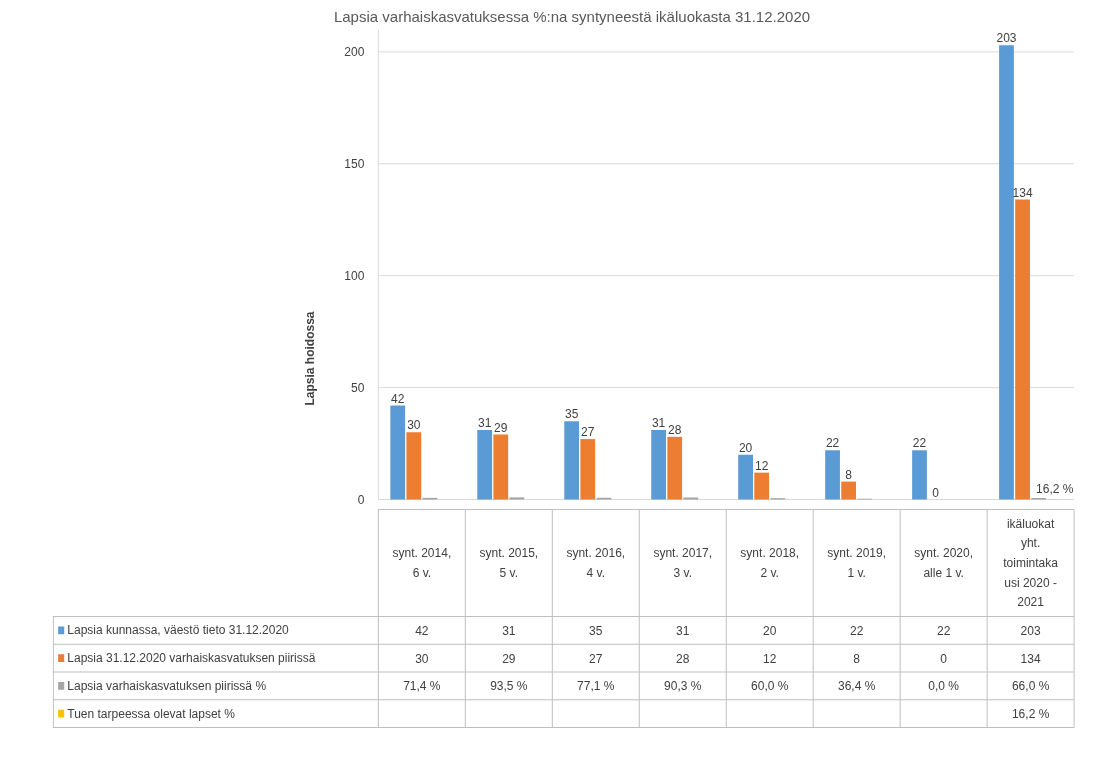 This screenshot has width=1104, height=780. I want to click on x-tick-label: synt. 2019, 1 v., so click(857, 563).